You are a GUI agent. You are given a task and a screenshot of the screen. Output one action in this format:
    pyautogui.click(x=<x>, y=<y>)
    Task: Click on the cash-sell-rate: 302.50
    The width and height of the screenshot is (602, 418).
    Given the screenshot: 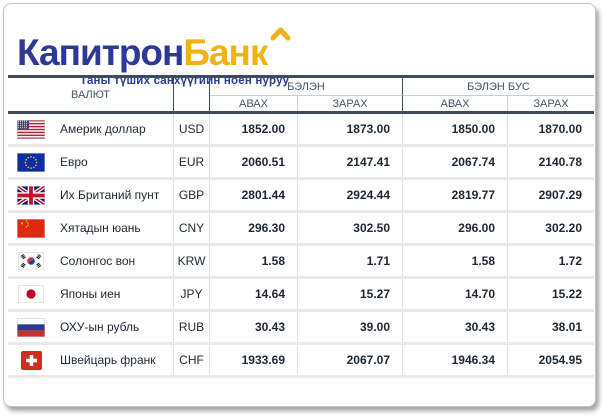 What is the action you would take?
    pyautogui.click(x=350, y=228)
    